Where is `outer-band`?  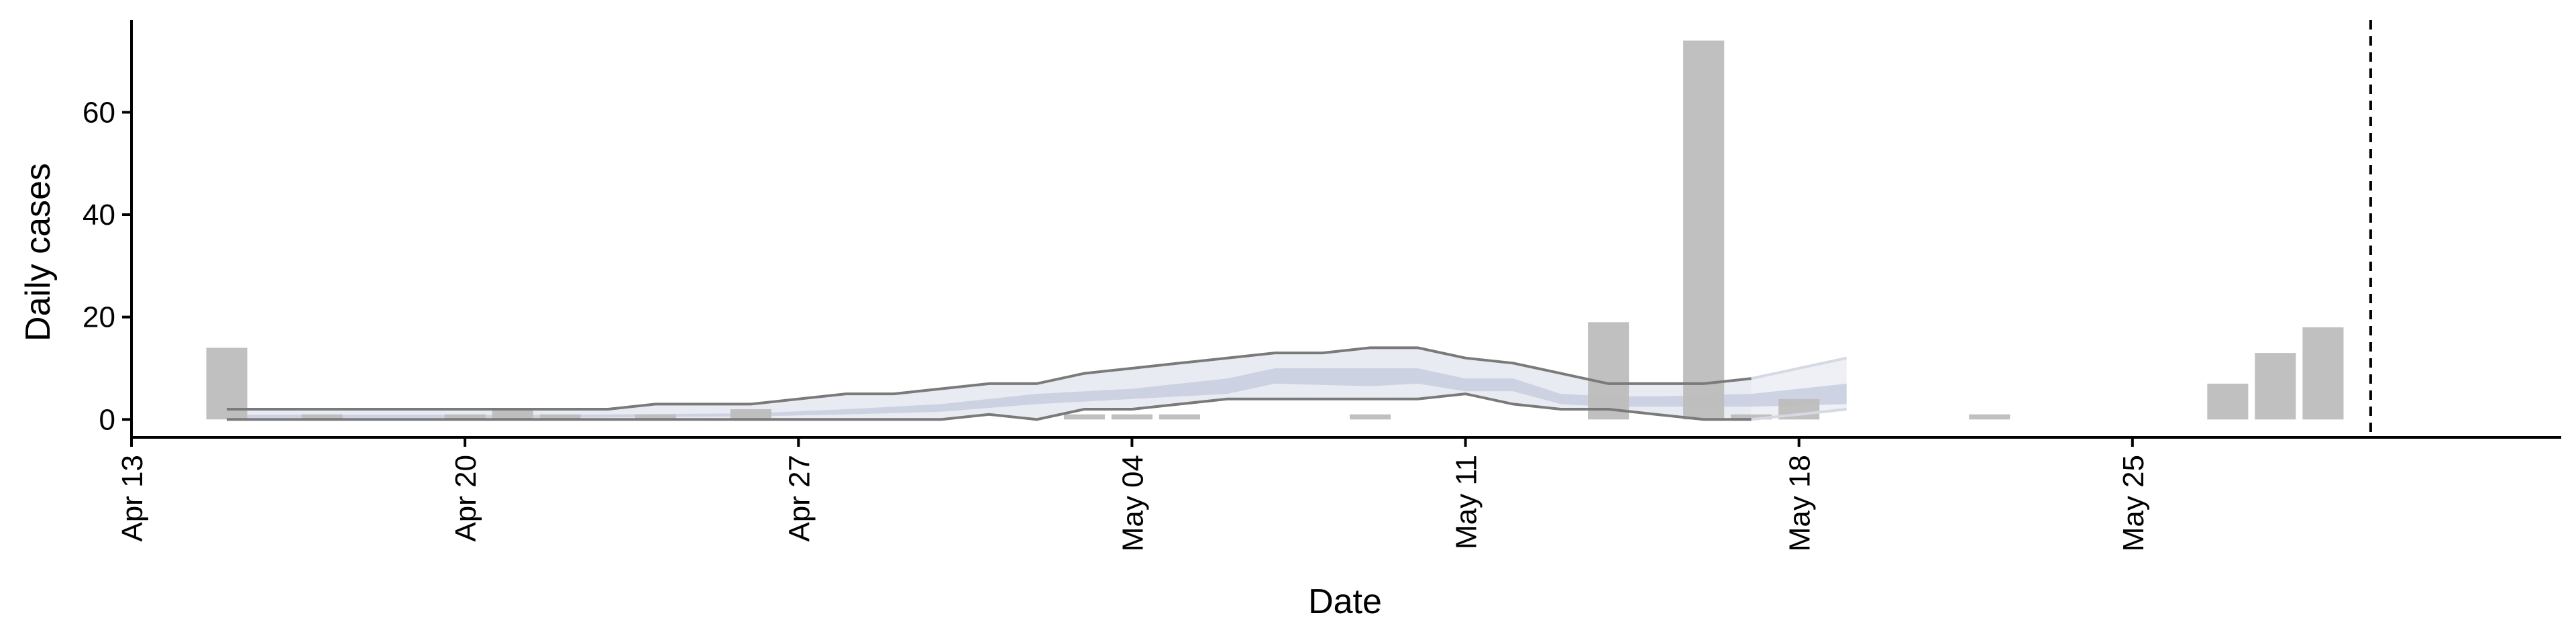
outer-band is located at coordinates (989, 383).